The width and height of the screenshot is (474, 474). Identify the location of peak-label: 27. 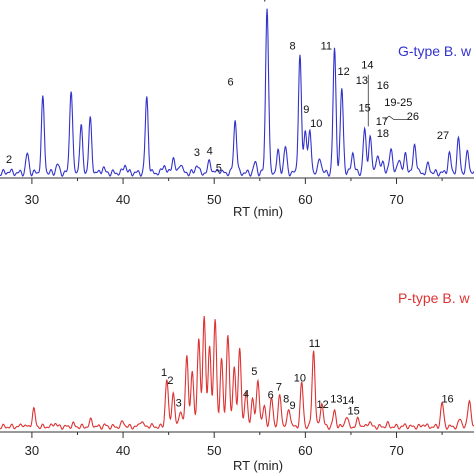
(443, 136).